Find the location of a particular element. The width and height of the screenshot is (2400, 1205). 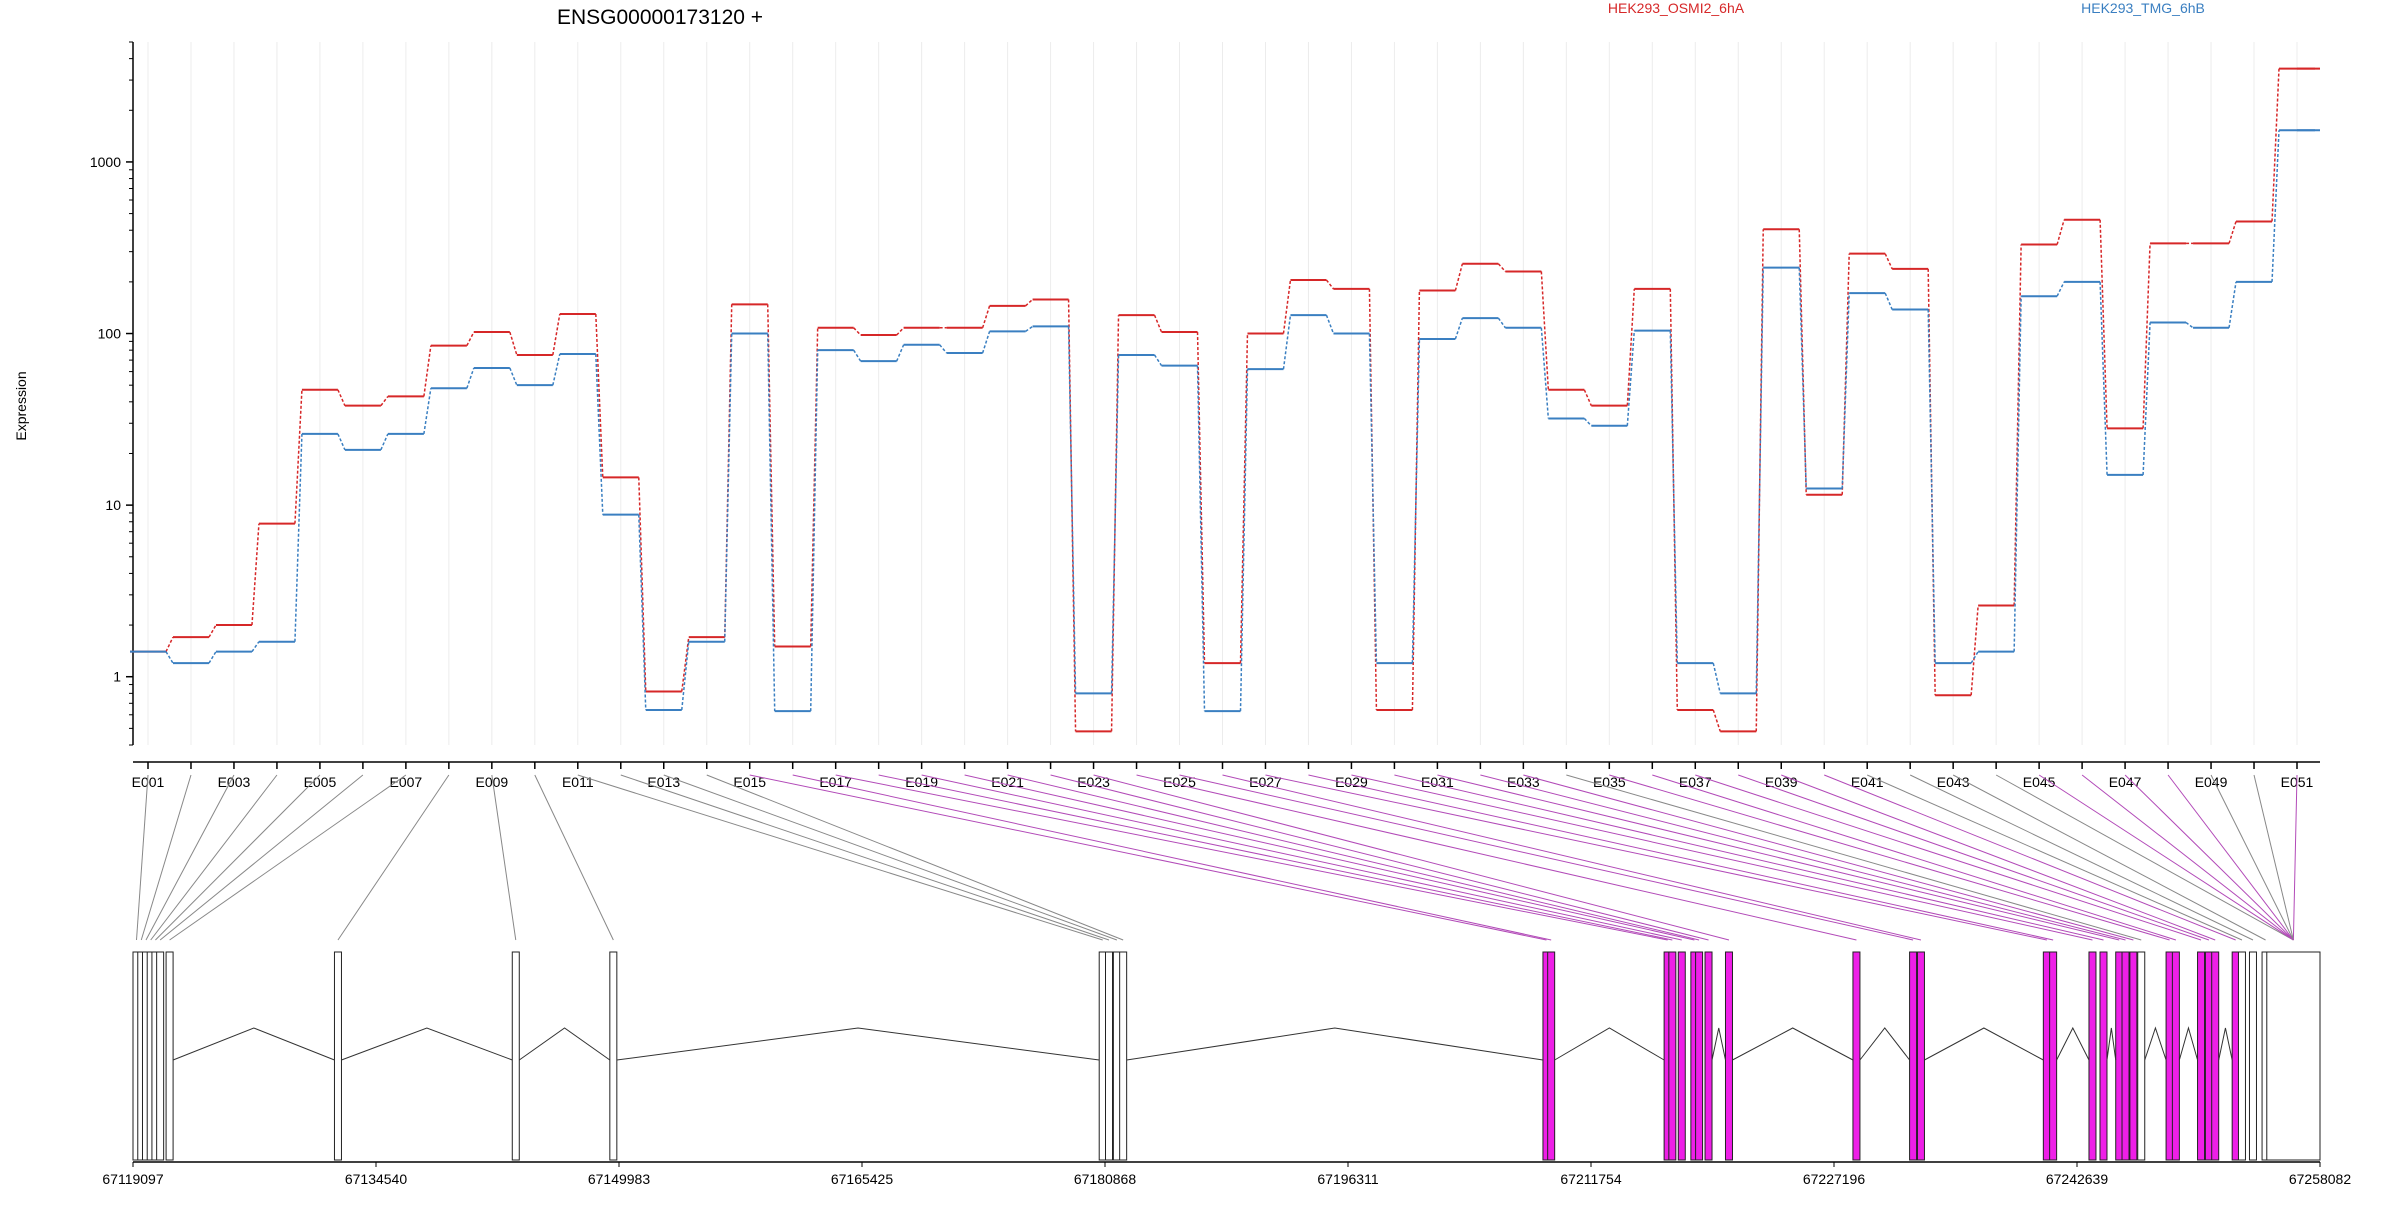

x-tick-label: E007 is located at coordinates (406, 782).